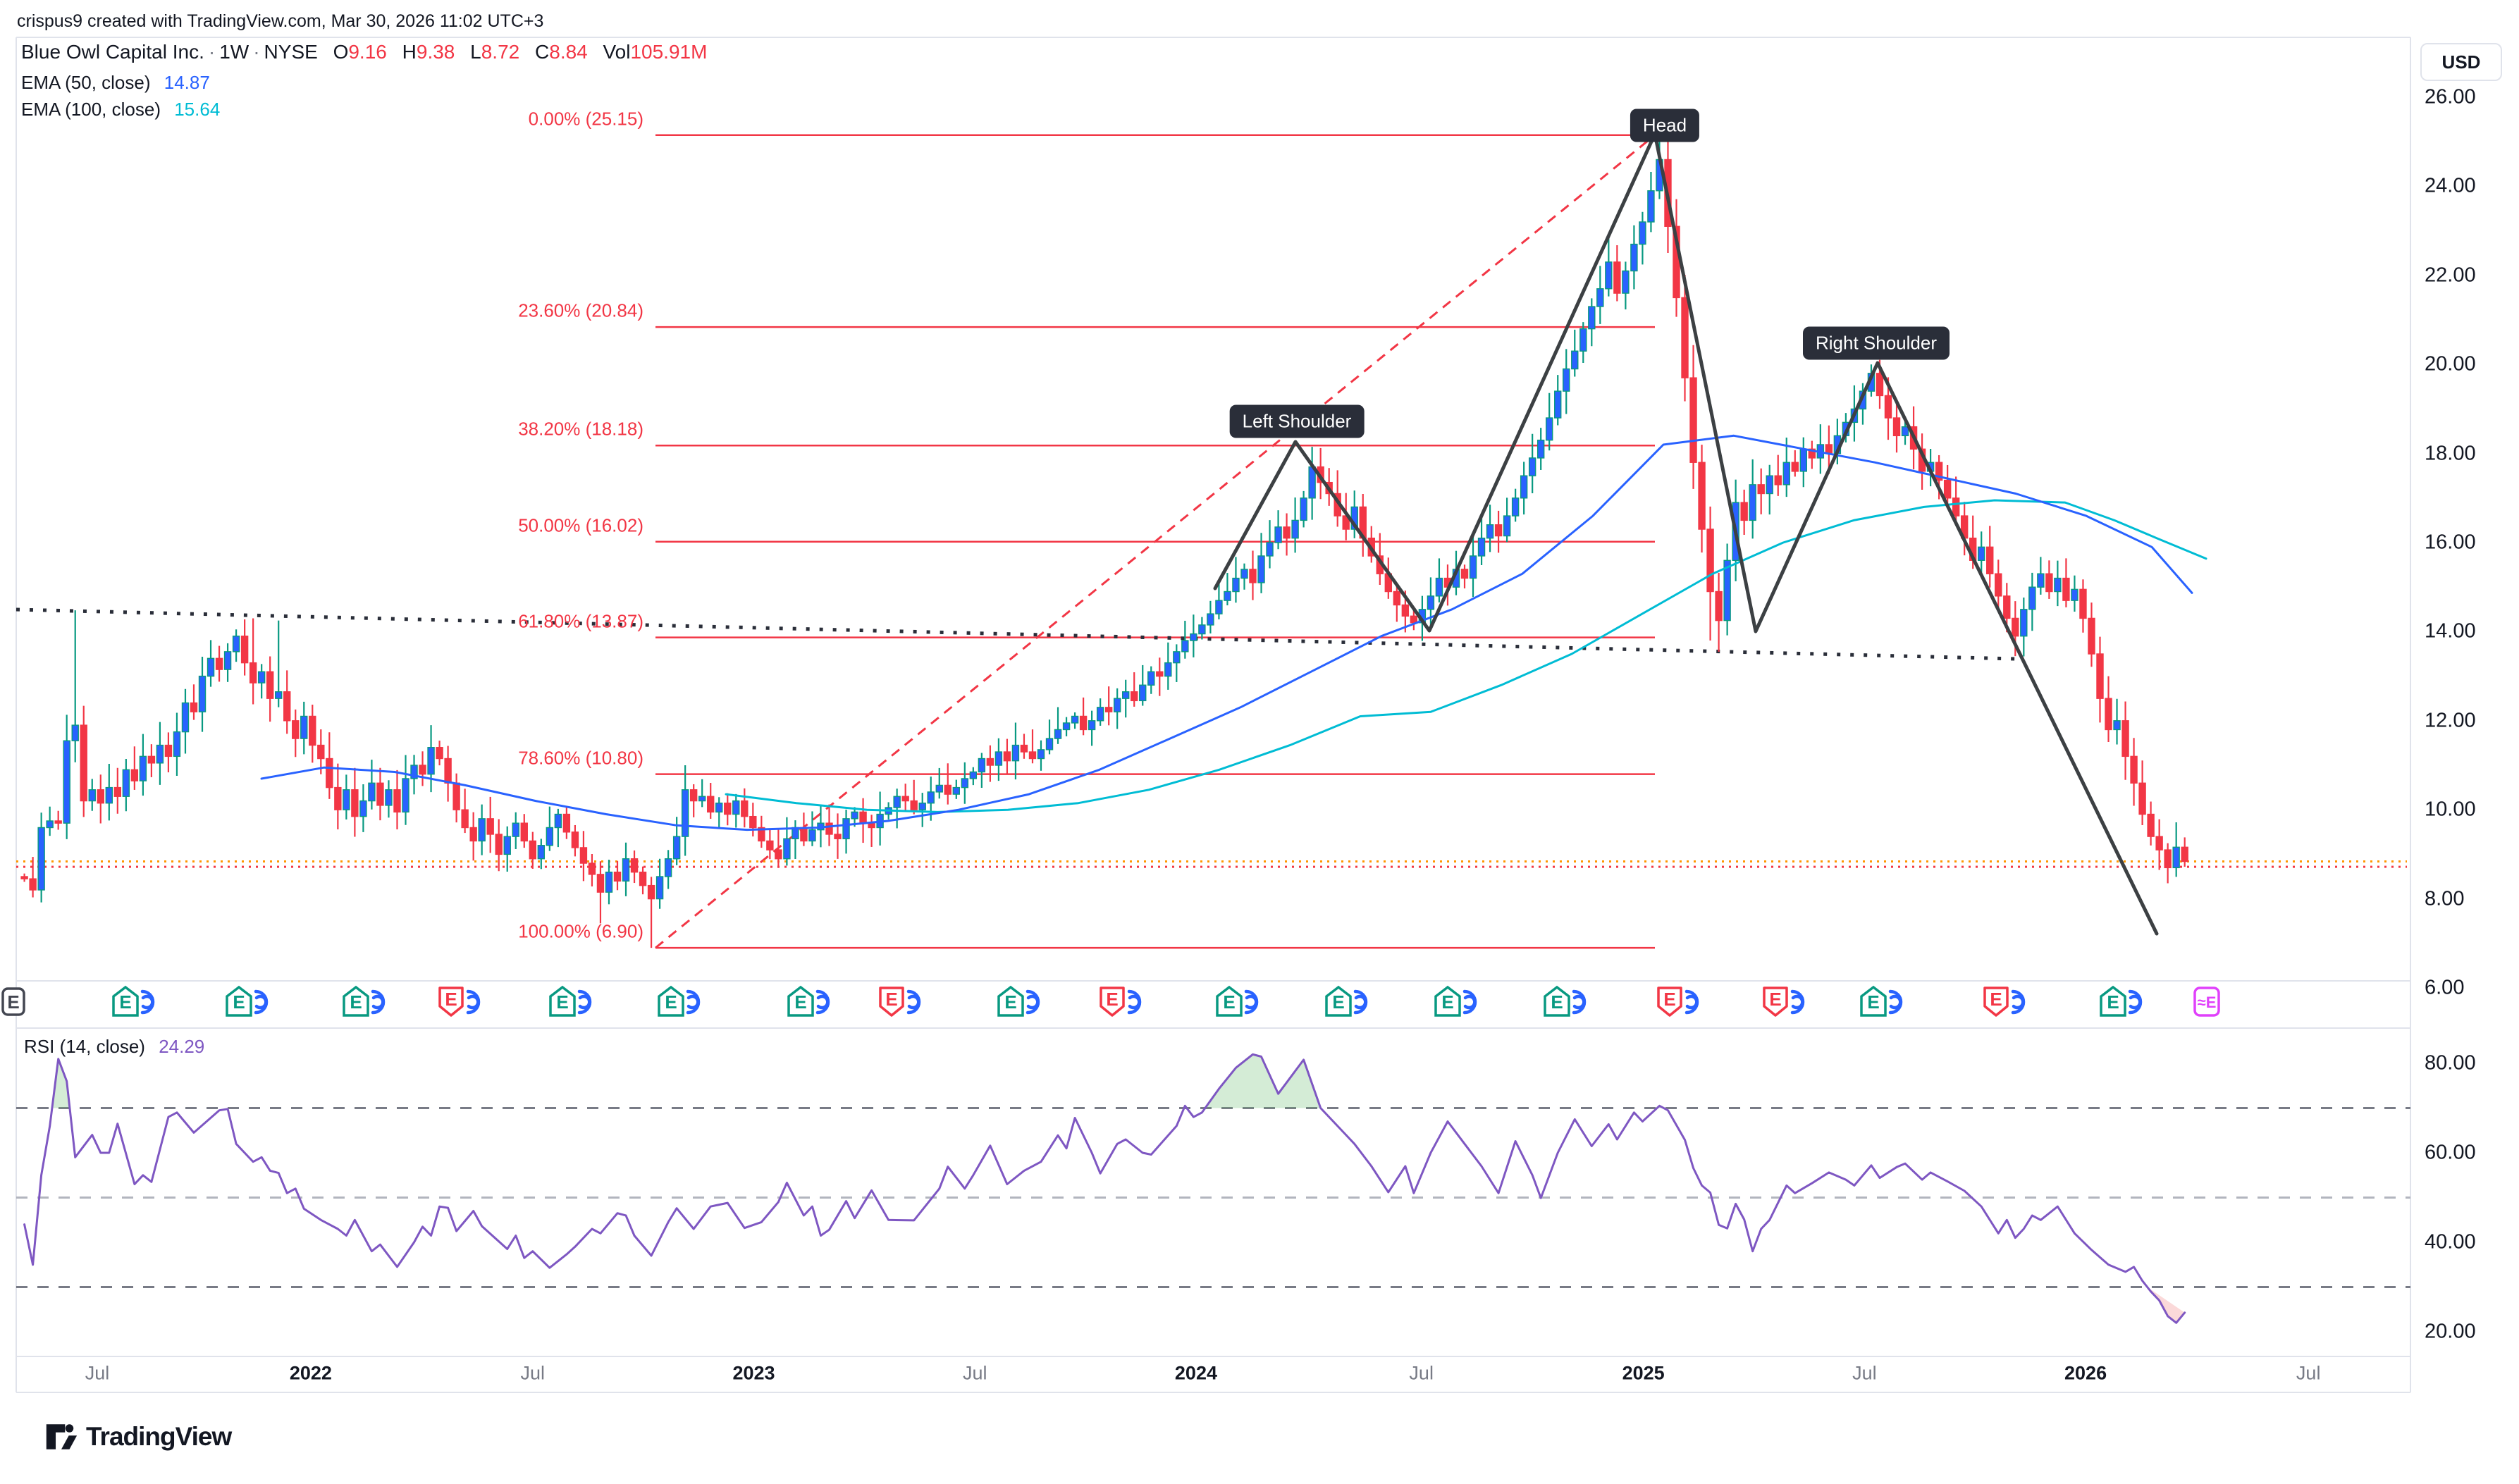 Image resolution: width=2519 pixels, height=1484 pixels. What do you see at coordinates (187, 82) in the screenshot?
I see `ema50-value: 14.87` at bounding box center [187, 82].